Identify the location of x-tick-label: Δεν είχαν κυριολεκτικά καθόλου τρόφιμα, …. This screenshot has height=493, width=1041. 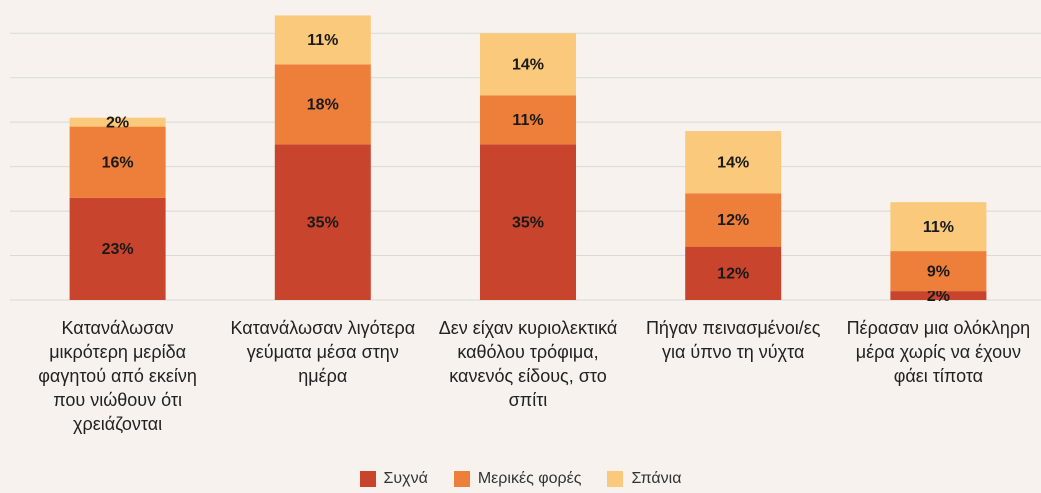
(528, 364).